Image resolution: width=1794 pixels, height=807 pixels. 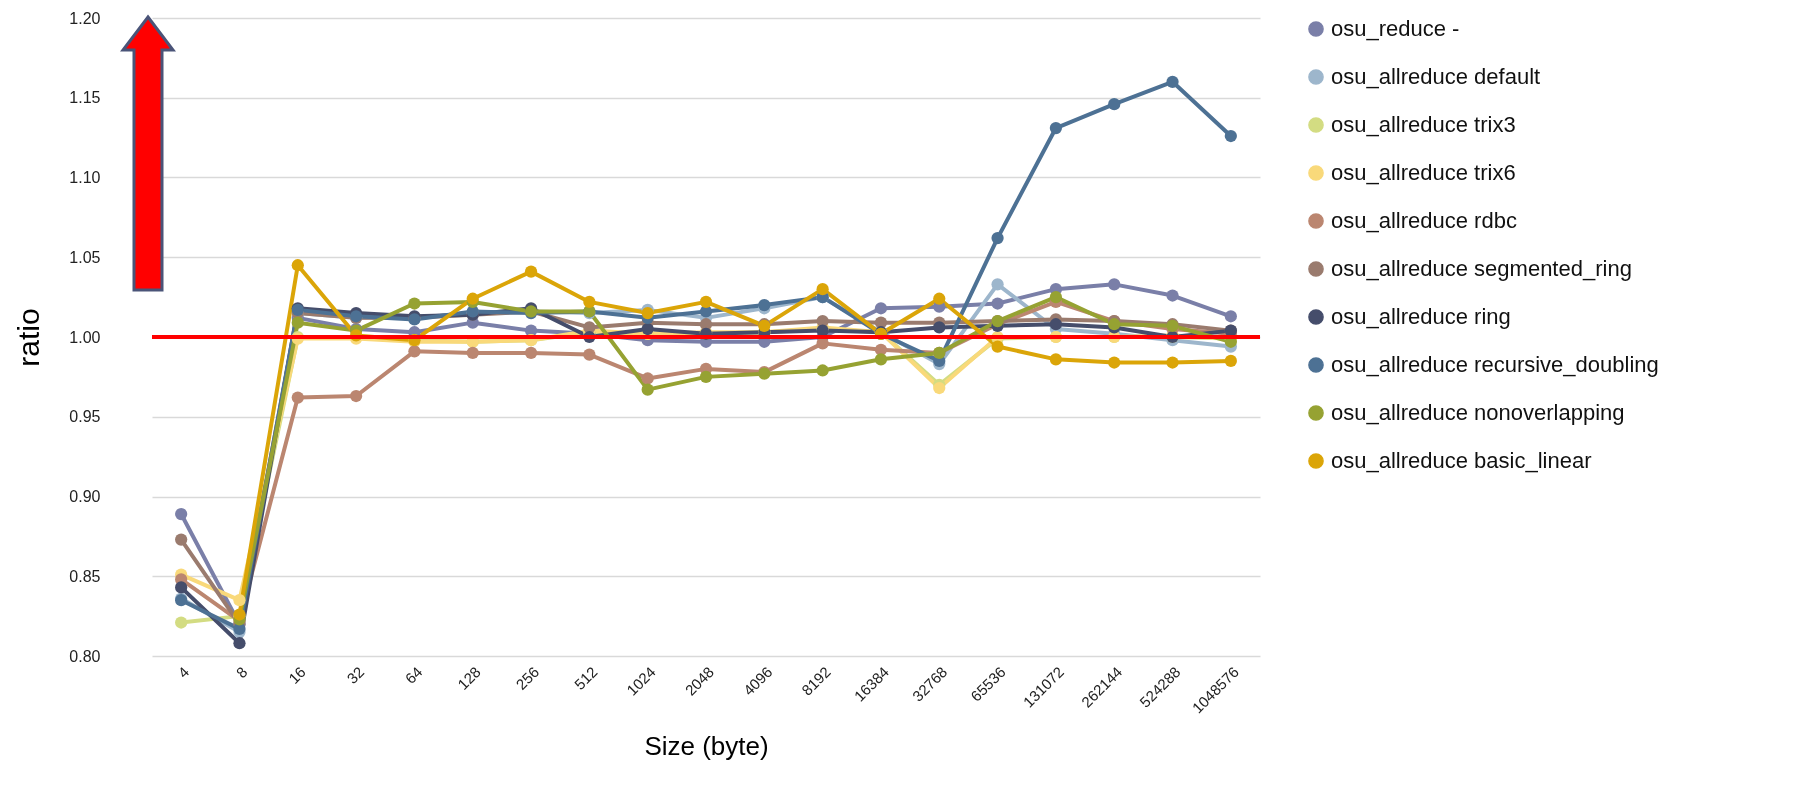 I want to click on legend-label: osu_allreduce trix6, so click(x=1423, y=172).